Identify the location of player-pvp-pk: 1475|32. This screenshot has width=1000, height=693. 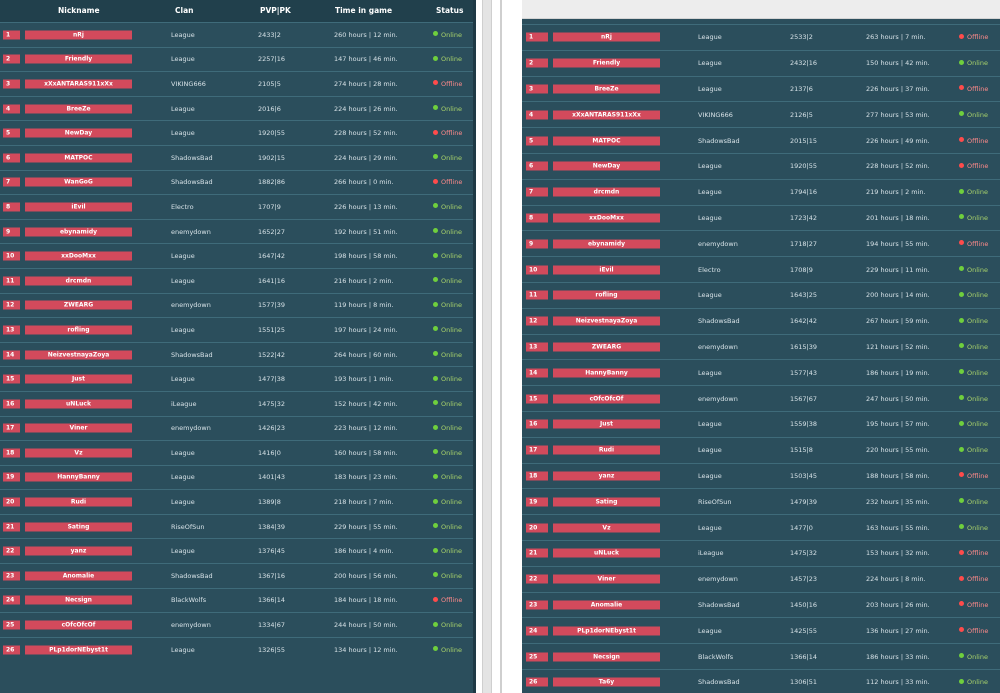
(804, 553).